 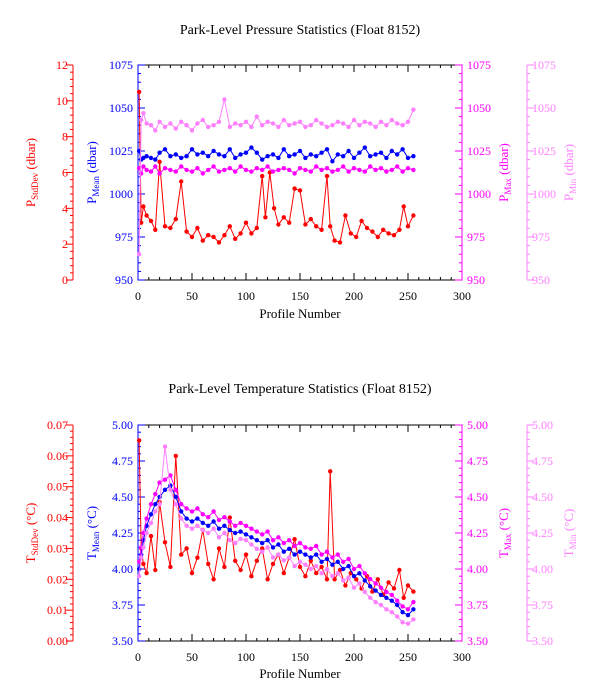 What do you see at coordinates (122, 497) in the screenshot?
I see `y-tick-label: 4.50` at bounding box center [122, 497].